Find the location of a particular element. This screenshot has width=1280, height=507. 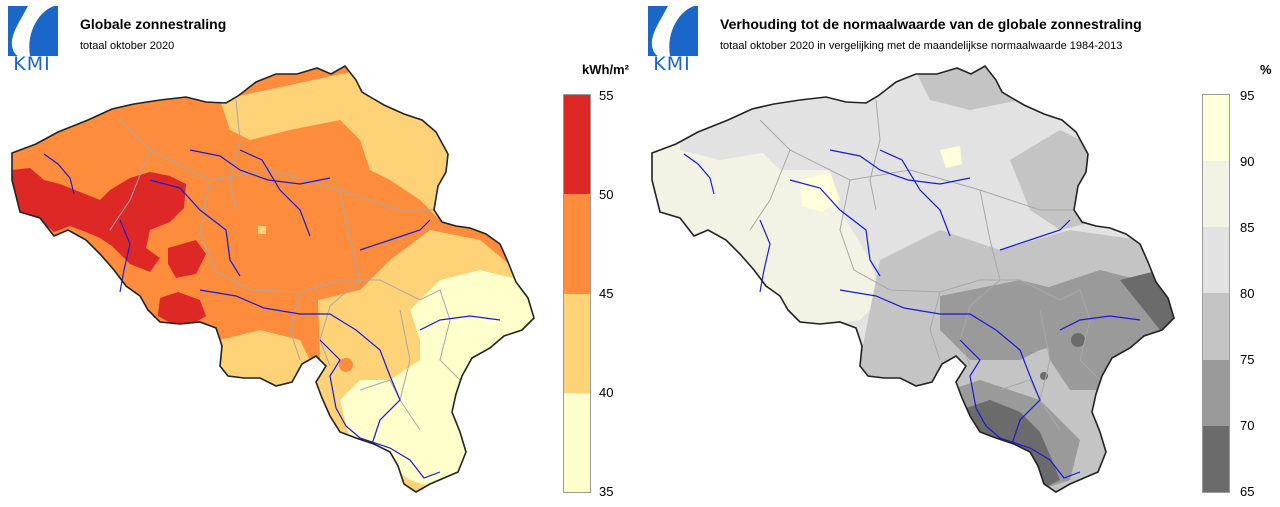

legend-tick: 65 is located at coordinates (1247, 491).